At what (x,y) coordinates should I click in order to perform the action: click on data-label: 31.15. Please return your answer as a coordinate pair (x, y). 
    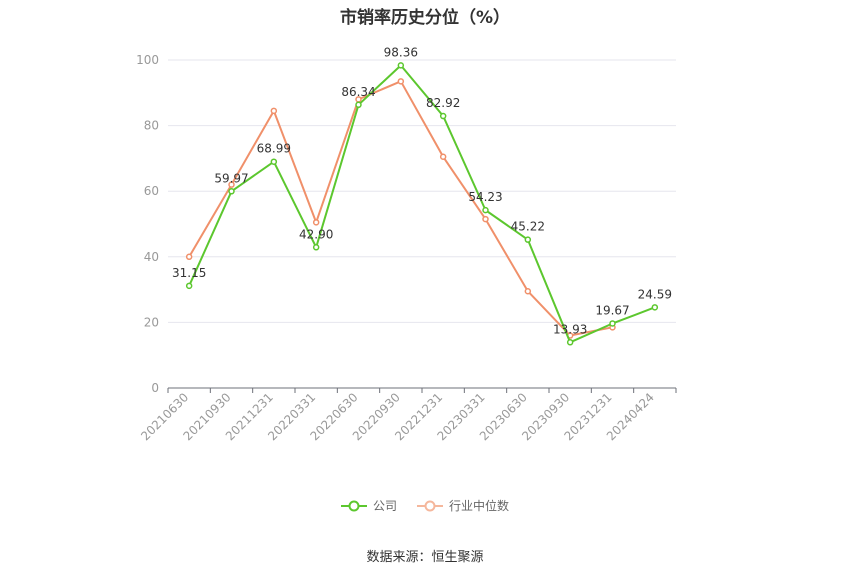
    Looking at the image, I should click on (189, 273).